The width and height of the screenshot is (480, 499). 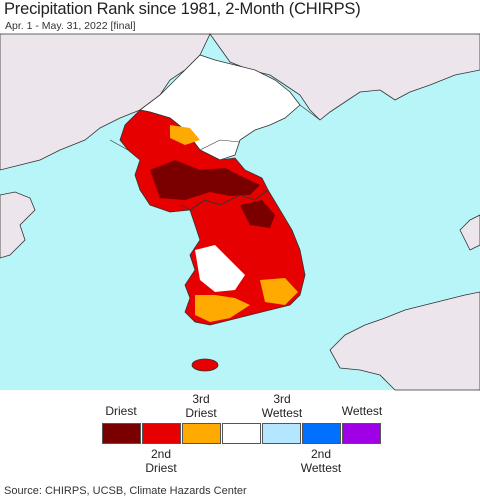 I want to click on land-jeju, so click(x=205, y=365).